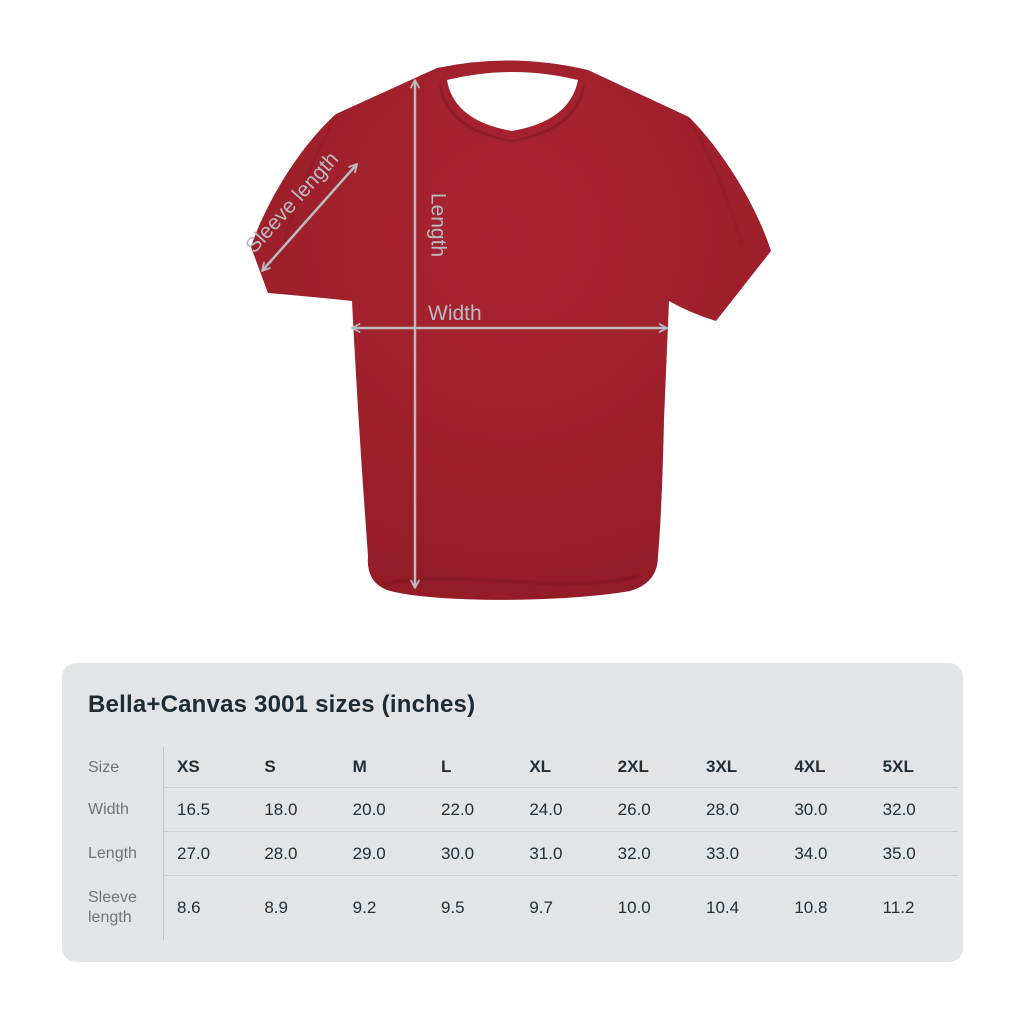  What do you see at coordinates (737, 810) in the screenshot?
I see `width-value-3xl: 28.0` at bounding box center [737, 810].